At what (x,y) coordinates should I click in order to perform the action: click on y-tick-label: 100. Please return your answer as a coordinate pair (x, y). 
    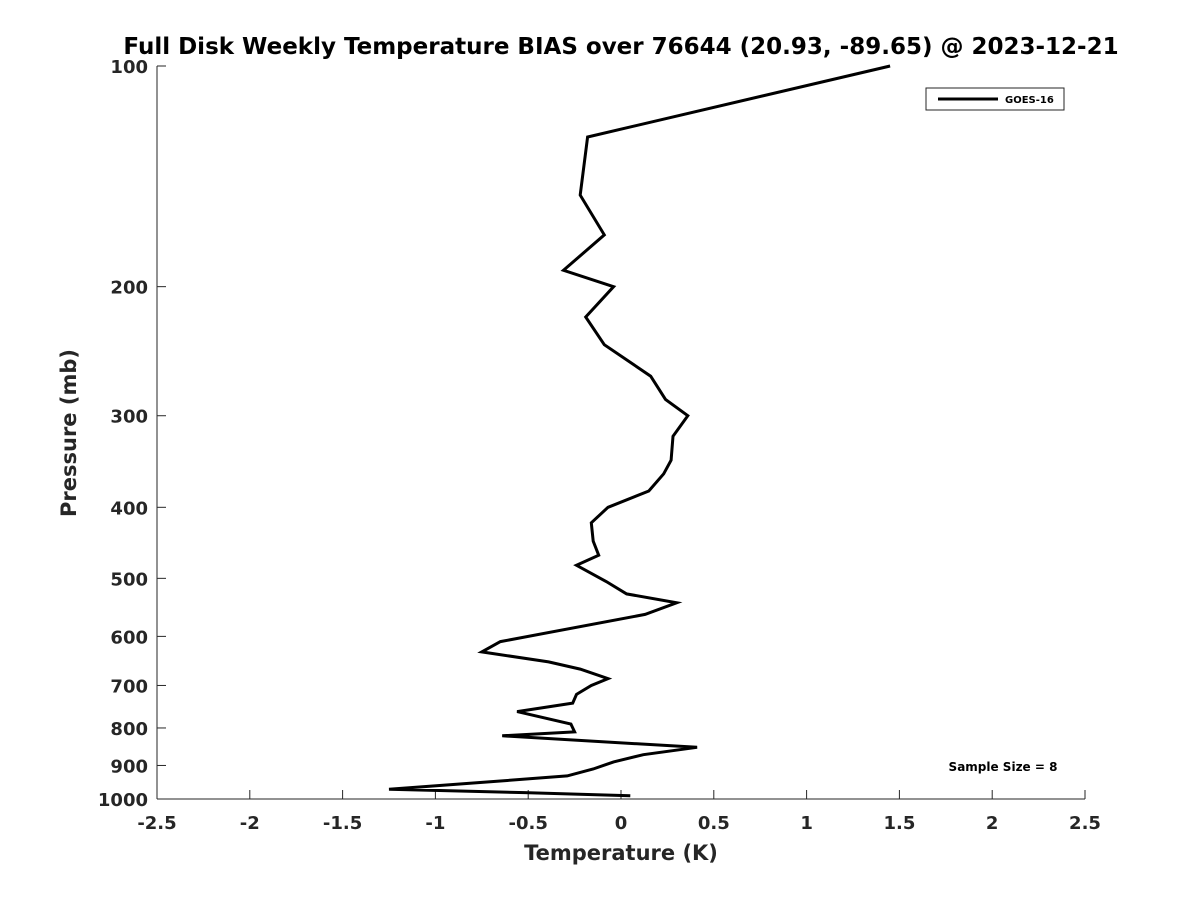
    Looking at the image, I should click on (129, 67).